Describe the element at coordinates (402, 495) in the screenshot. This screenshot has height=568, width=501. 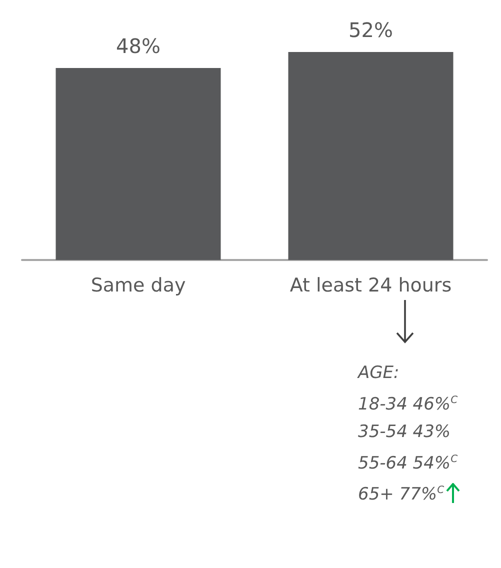
I see `text: 65+ 77%$^{C}$` at that location.